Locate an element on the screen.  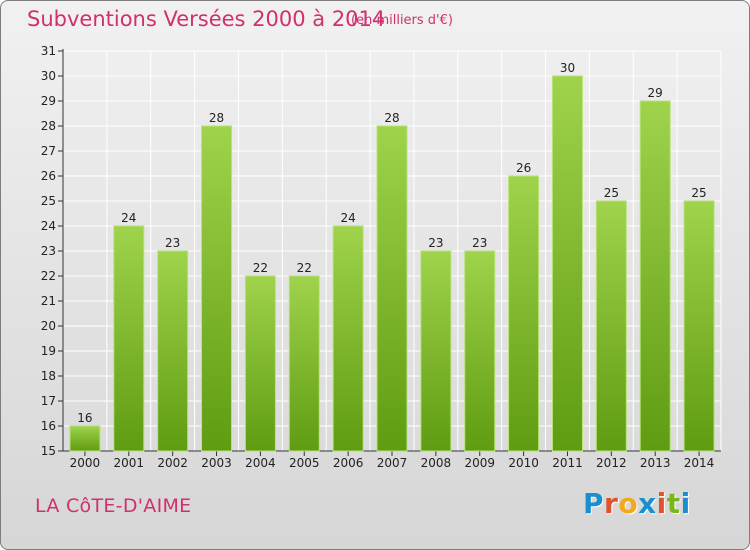
y-tick-label: 19 is located at coordinates (48, 351).